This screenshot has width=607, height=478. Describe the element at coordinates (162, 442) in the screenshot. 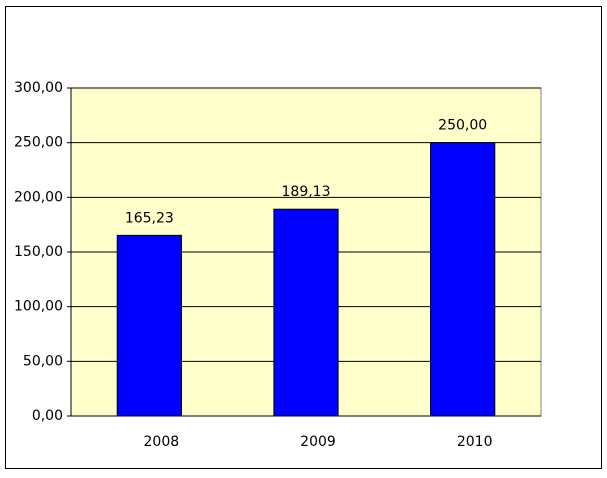

I see `x-tick-label: 2008` at that location.